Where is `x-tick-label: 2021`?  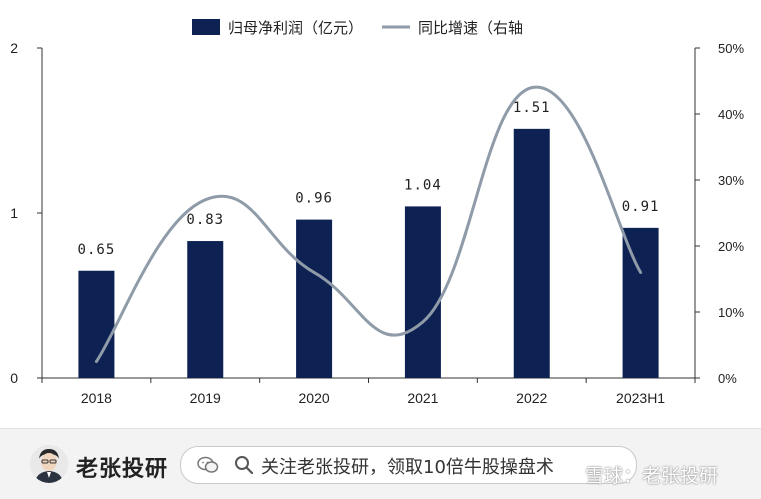 x-tick-label: 2021 is located at coordinates (422, 398).